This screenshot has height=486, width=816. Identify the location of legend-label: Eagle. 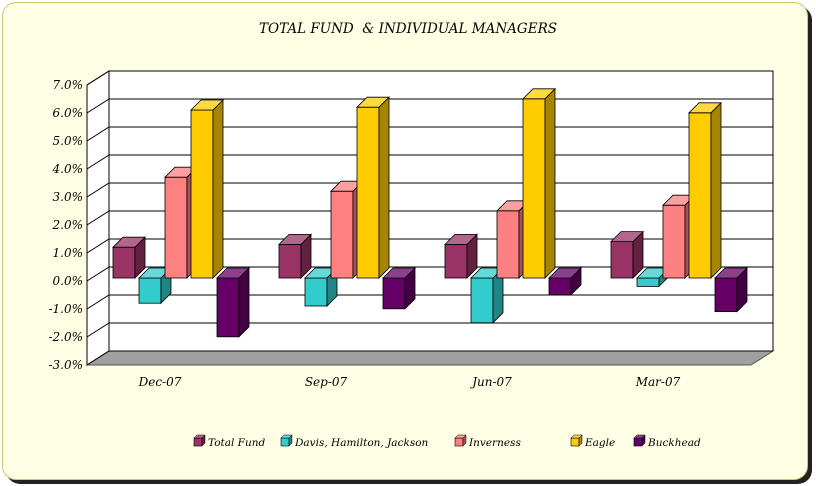
(599, 443).